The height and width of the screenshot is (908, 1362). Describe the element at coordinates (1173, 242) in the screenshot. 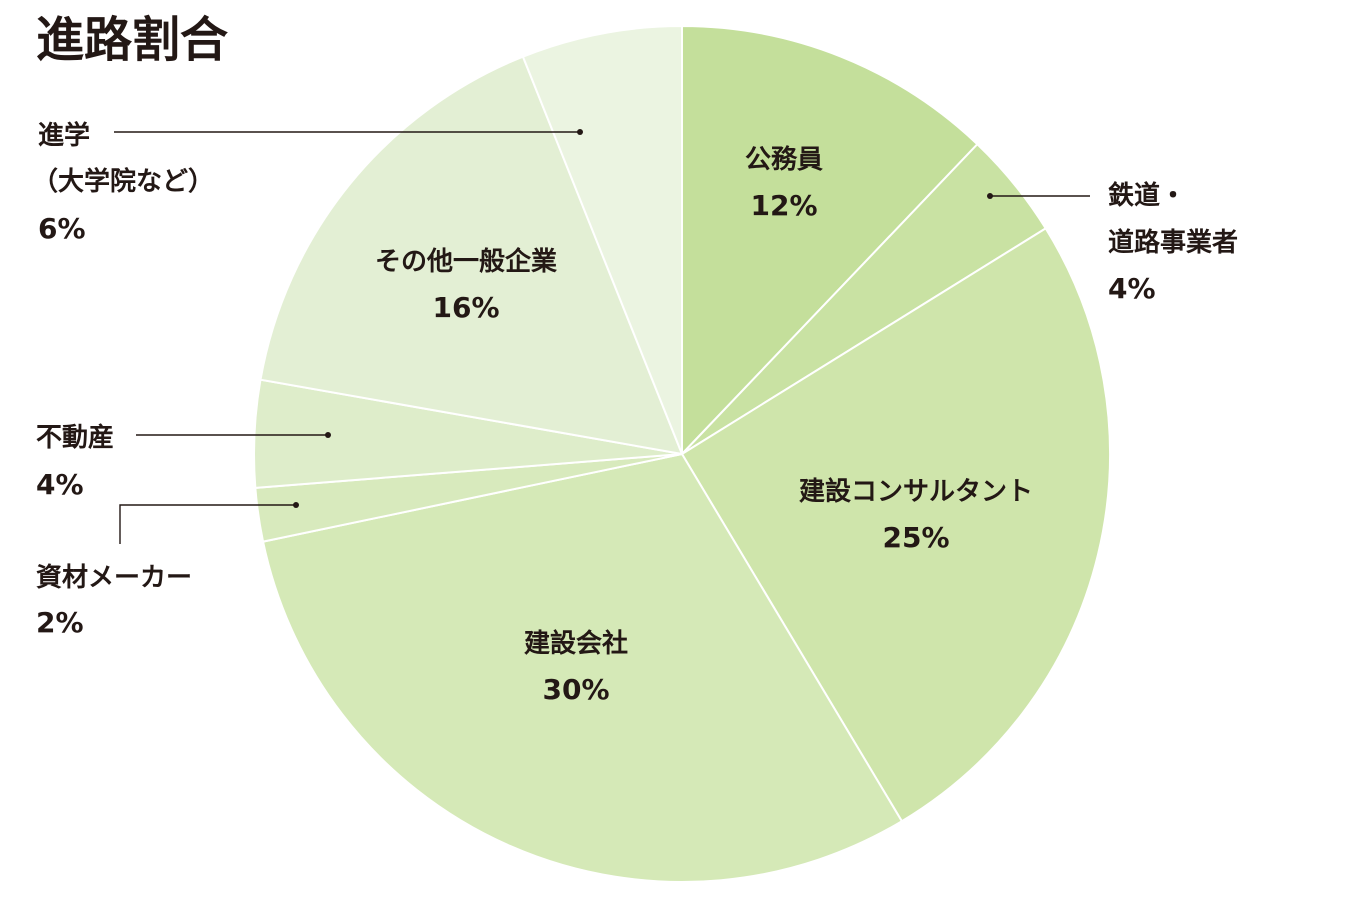

I see `slice-name-label: 道路事業者` at that location.